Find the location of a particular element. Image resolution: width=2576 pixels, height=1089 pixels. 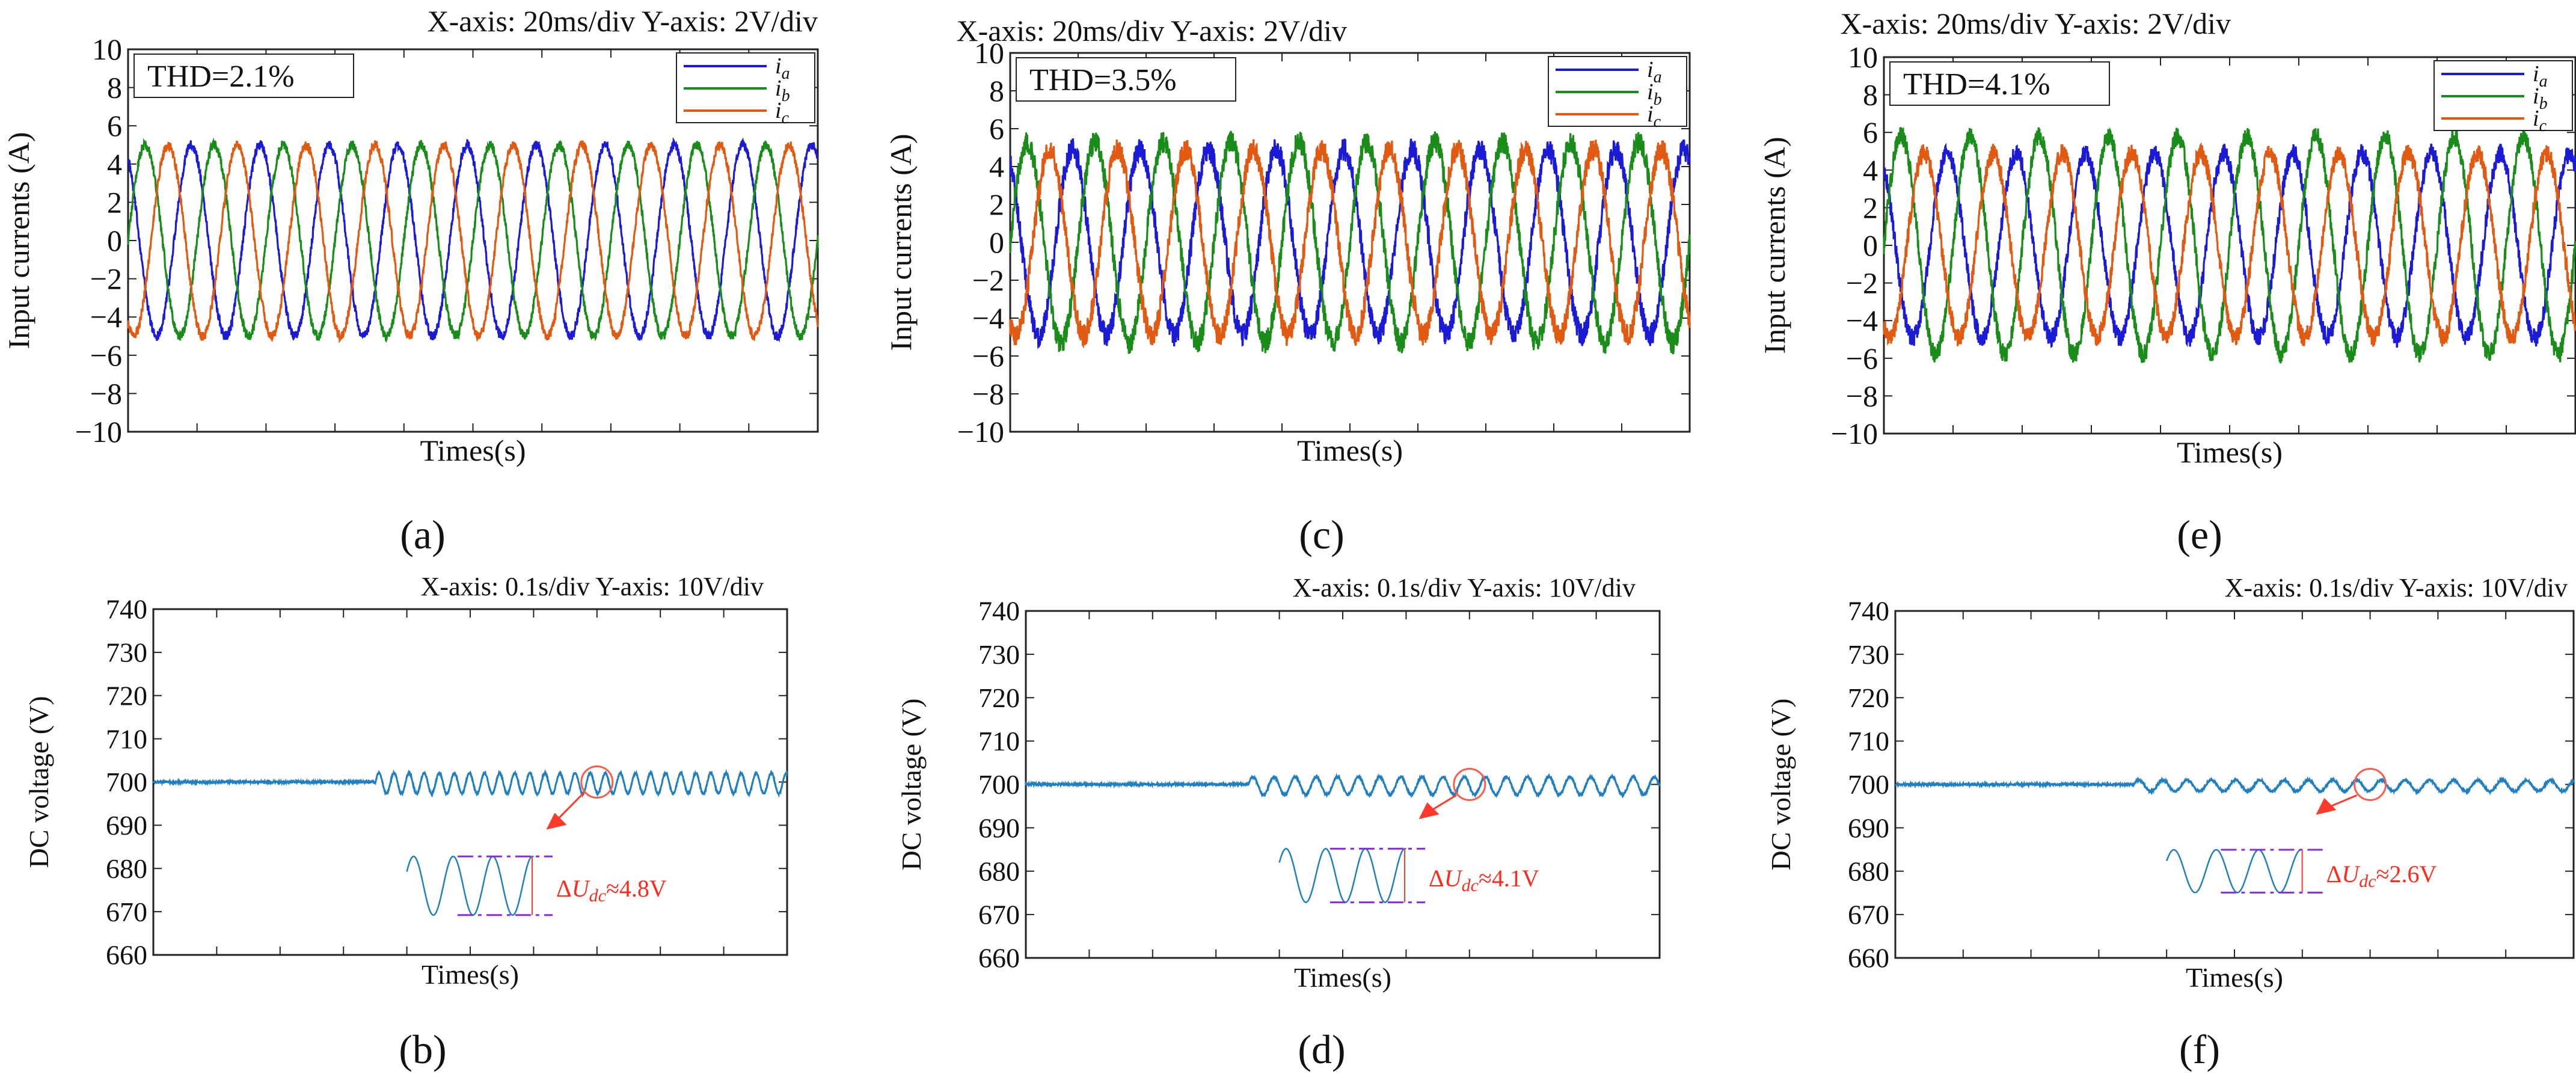

y-tick-label: −10 is located at coordinates (1854, 434).